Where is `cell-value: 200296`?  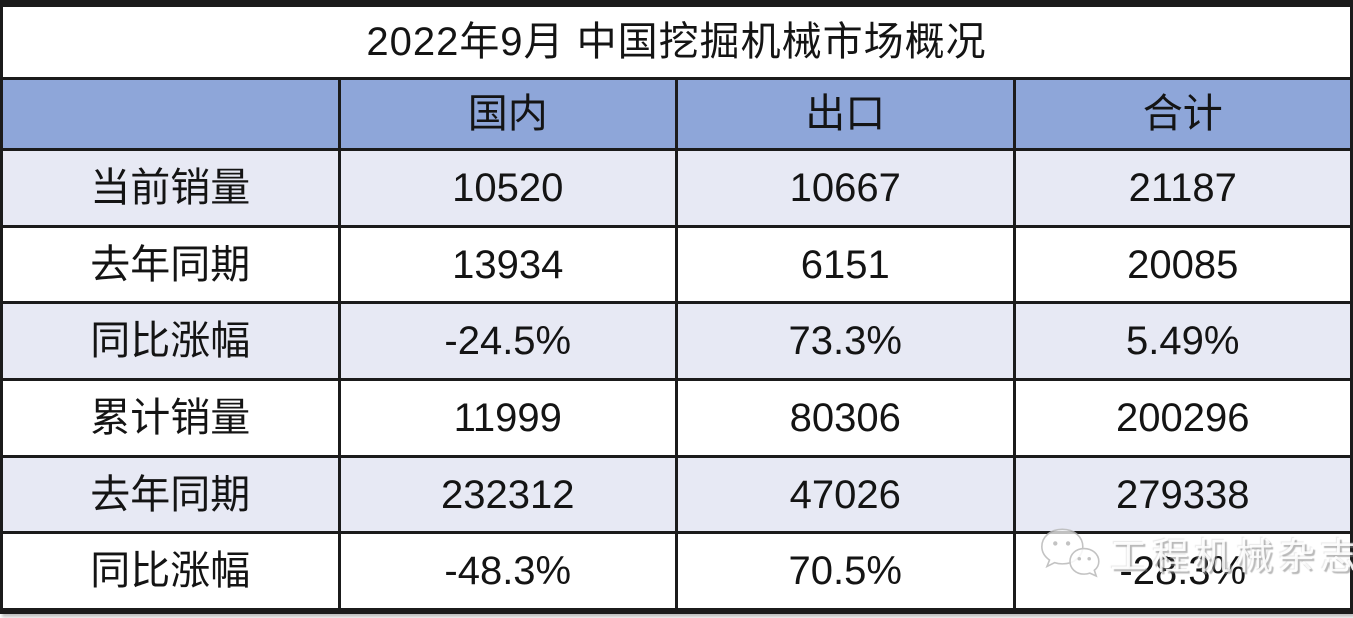
cell-value: 200296 is located at coordinates (1181, 418).